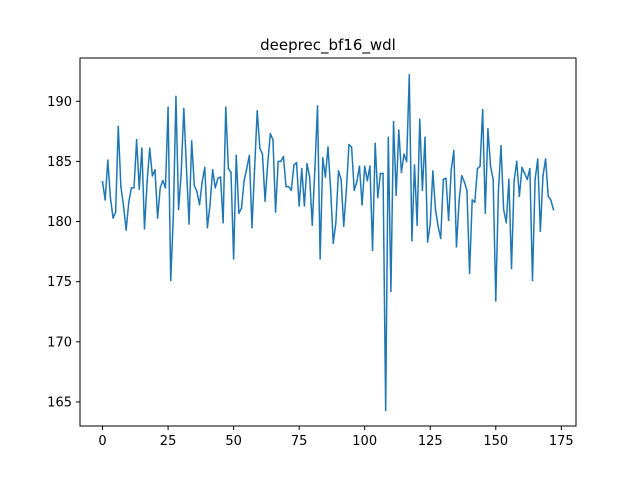 The height and width of the screenshot is (480, 640). I want to click on y-tick-label: 170, so click(59, 342).